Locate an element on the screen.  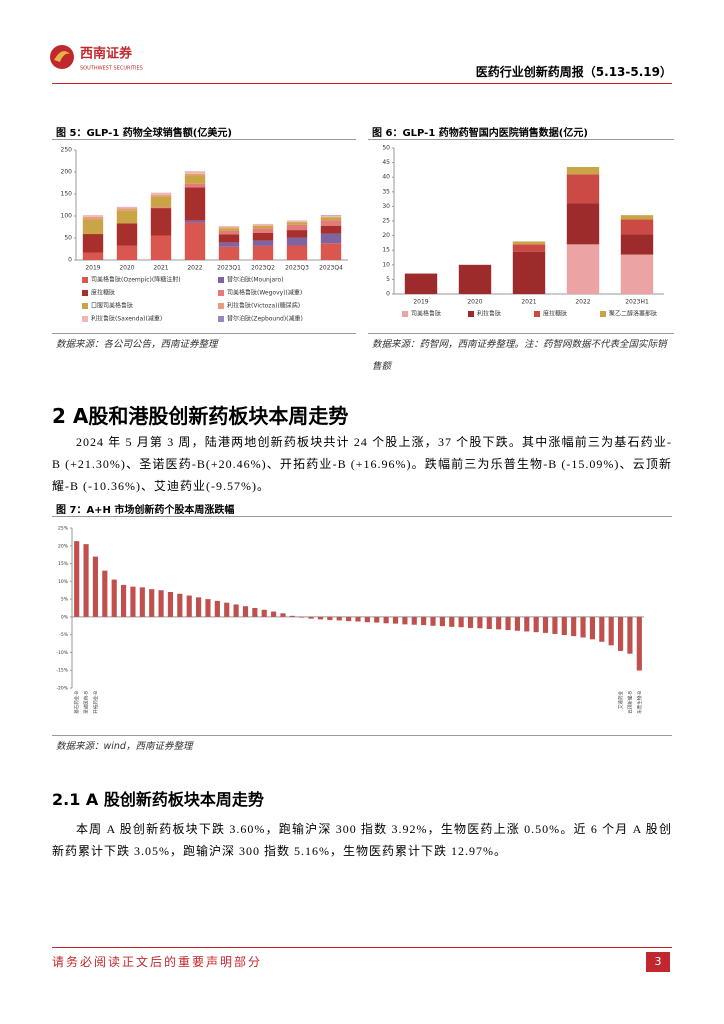
x-tick-label: 2023H1 is located at coordinates (637, 302).